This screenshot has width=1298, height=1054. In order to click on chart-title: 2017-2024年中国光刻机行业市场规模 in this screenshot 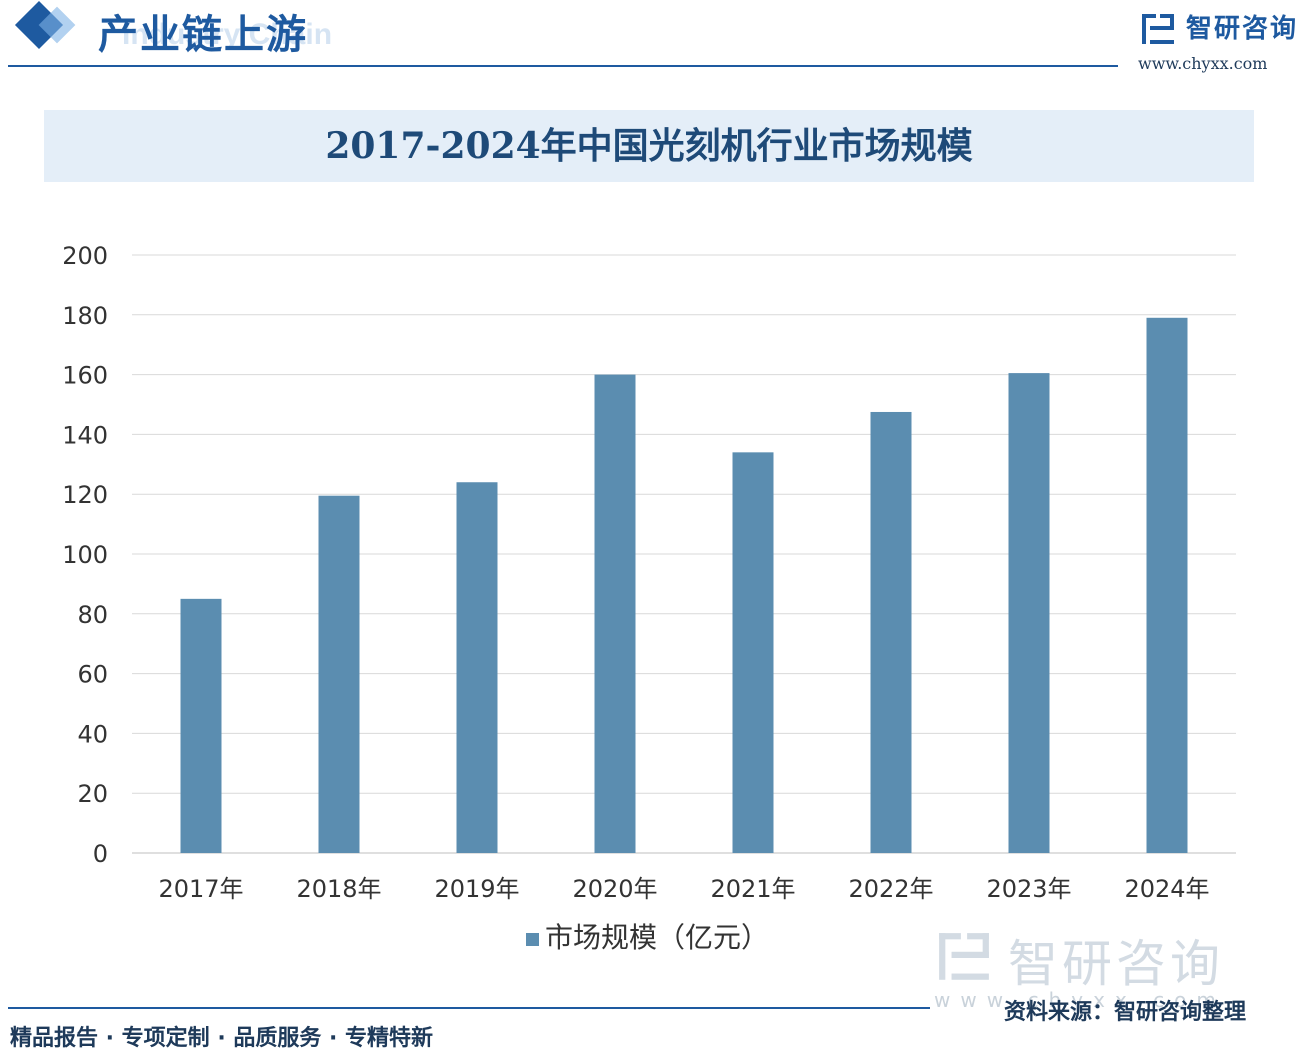, I will do `click(649, 146)`.